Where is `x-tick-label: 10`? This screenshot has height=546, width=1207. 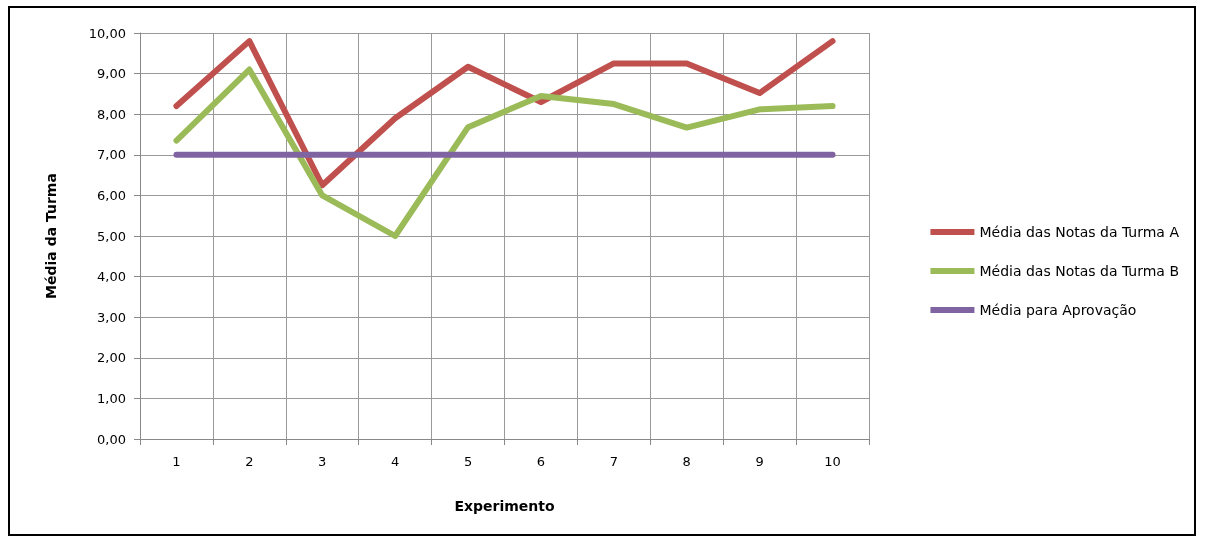 x-tick-label: 10 is located at coordinates (832, 461).